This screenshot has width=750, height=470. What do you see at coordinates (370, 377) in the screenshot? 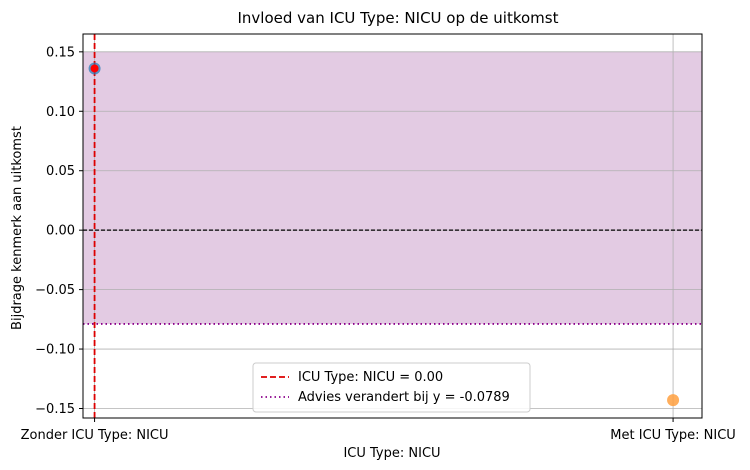
I see `legend-label-vline: ICU Type: NICU = 0.00` at bounding box center [370, 377].